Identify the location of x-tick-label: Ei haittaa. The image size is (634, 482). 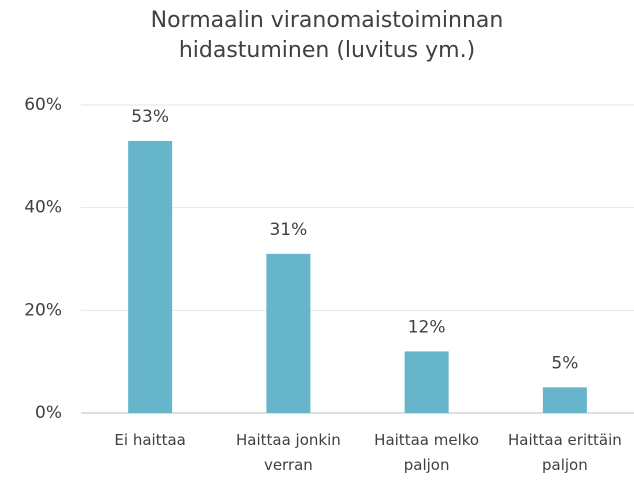
(150, 440).